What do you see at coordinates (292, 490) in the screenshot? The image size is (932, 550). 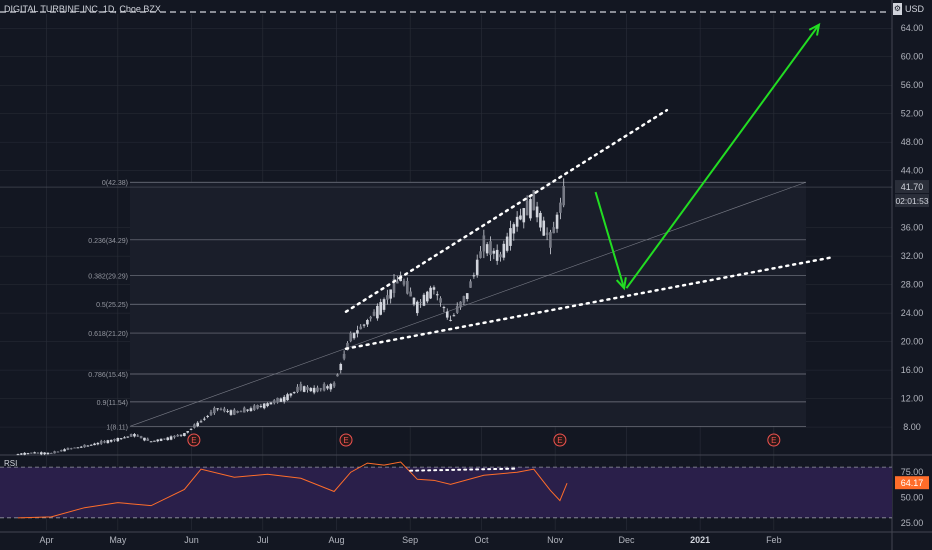 I see `rsi-line` at bounding box center [292, 490].